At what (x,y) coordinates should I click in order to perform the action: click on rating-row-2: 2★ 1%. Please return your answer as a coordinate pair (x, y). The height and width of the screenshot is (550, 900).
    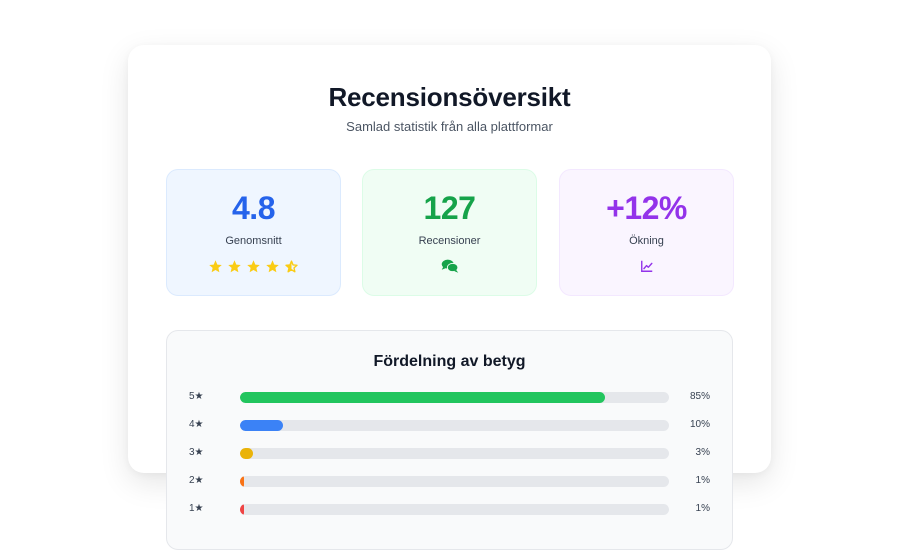
    Looking at the image, I should click on (449, 481).